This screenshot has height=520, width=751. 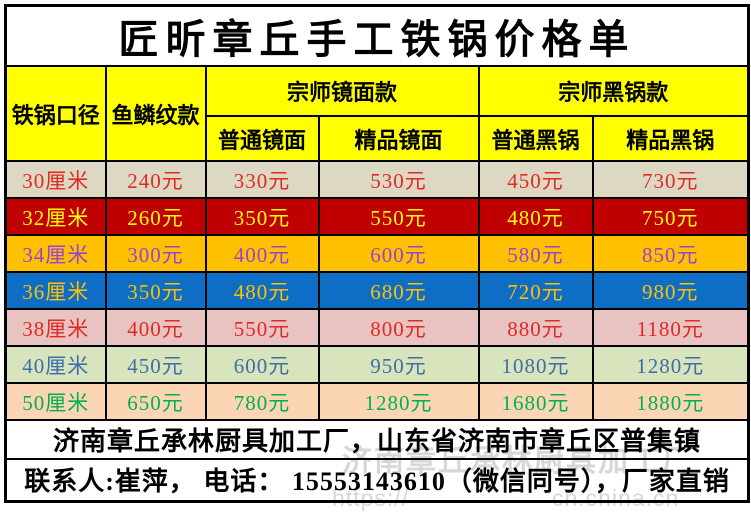 What do you see at coordinates (155, 113) in the screenshot?
I see `column-header-fish-scale: 鱼鳞纹款` at bounding box center [155, 113].